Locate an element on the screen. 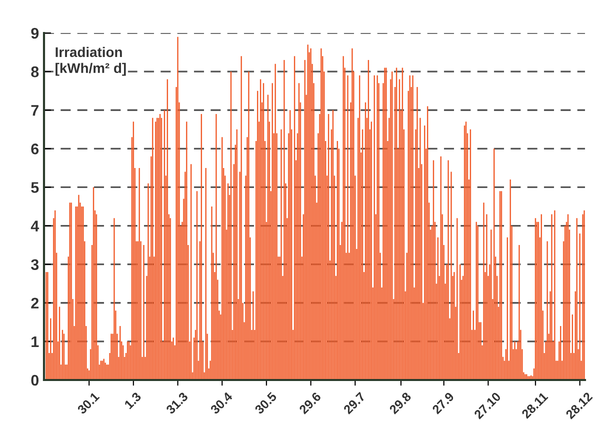 The width and height of the screenshot is (603, 428). y-tick-label: 3 is located at coordinates (34, 264).